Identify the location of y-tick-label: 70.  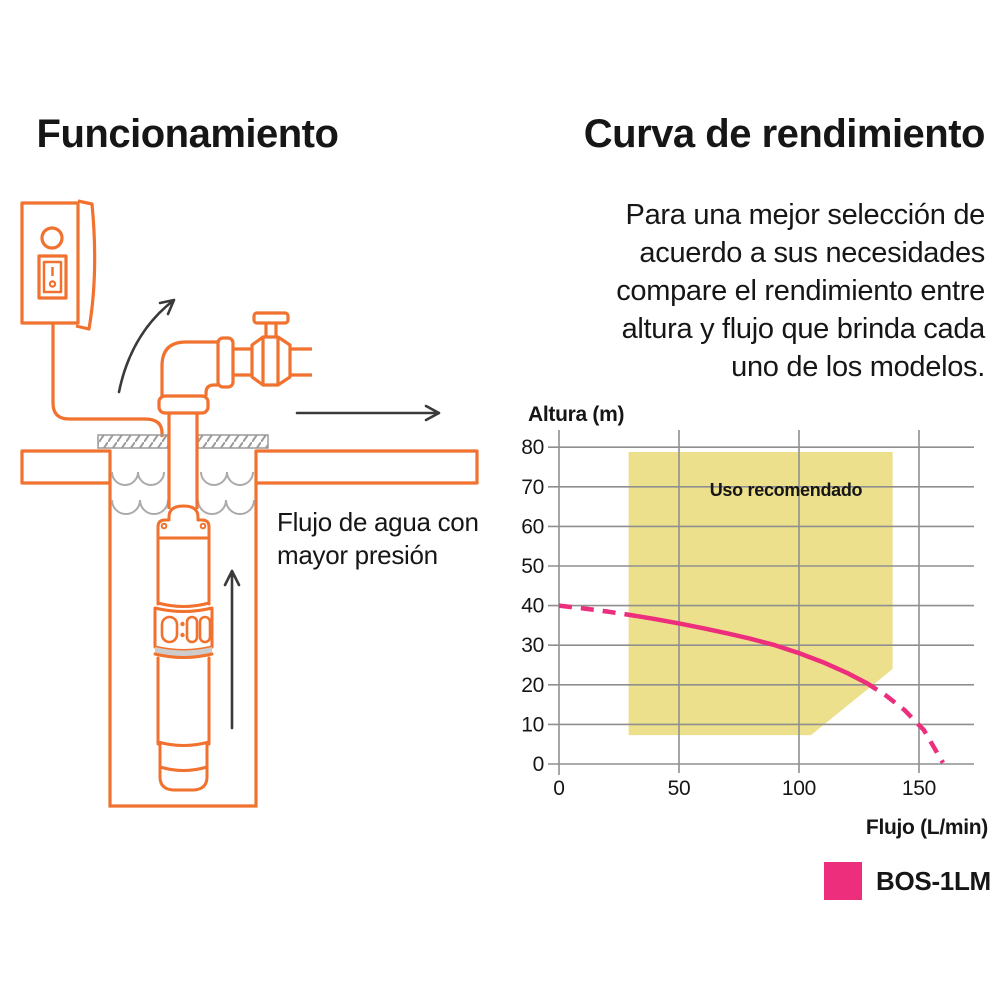
(532, 487).